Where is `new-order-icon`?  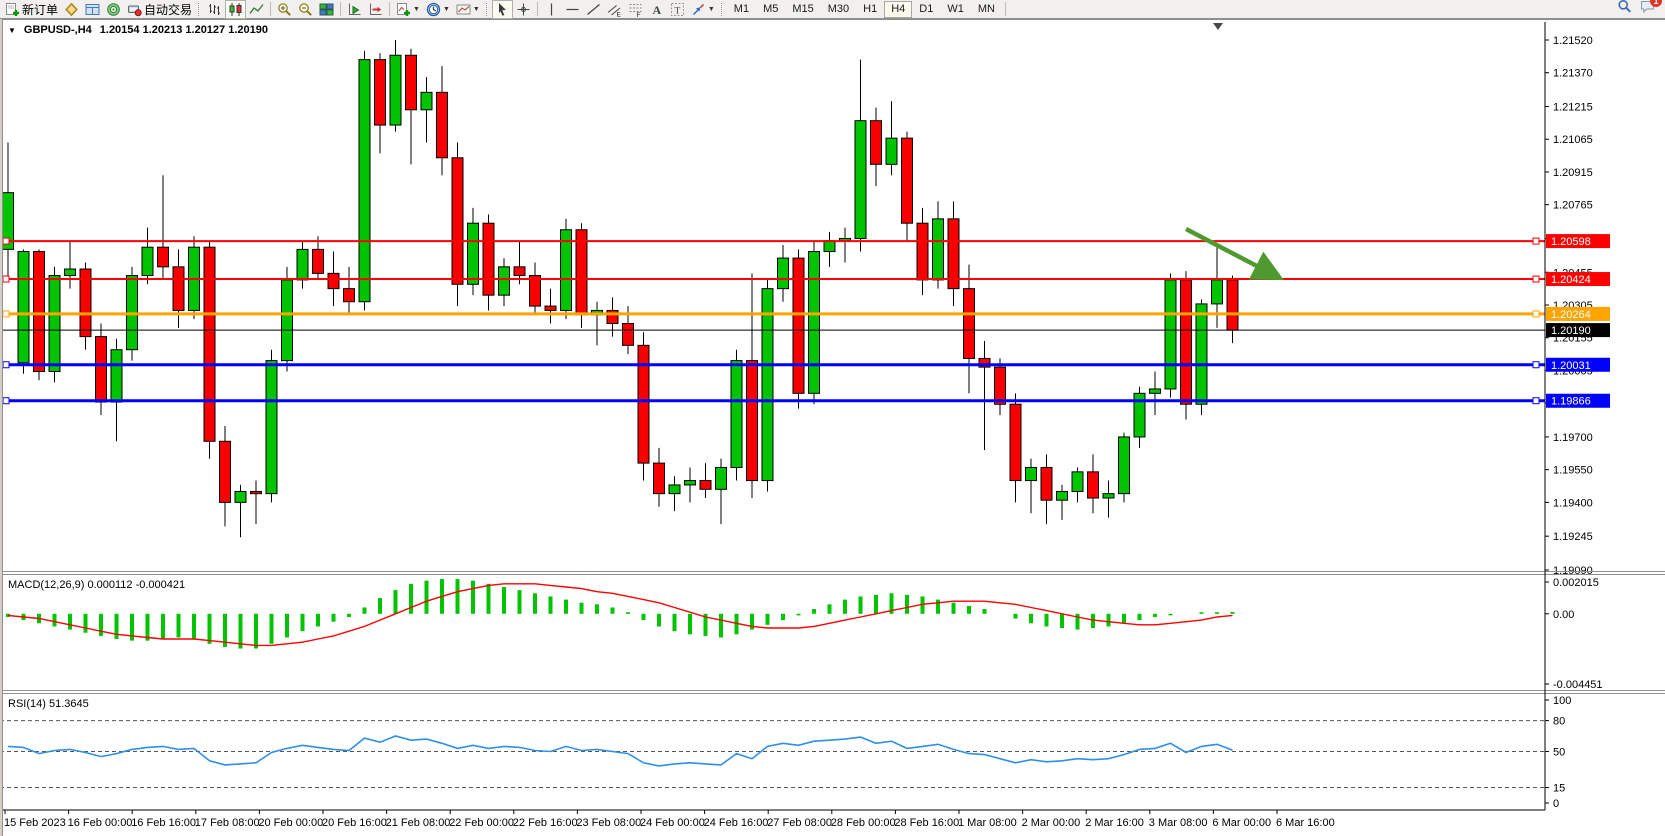
new-order-icon is located at coordinates (12, 9).